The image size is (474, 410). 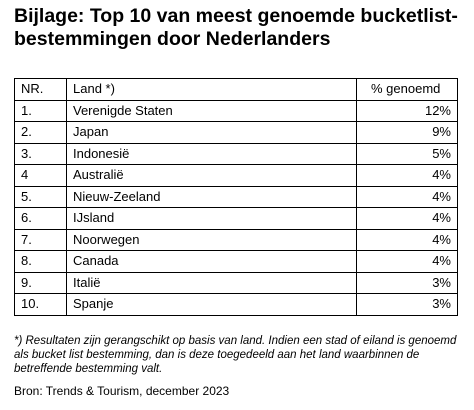 I want to click on table-row: 8. Canada 4%, so click(x=236, y=261).